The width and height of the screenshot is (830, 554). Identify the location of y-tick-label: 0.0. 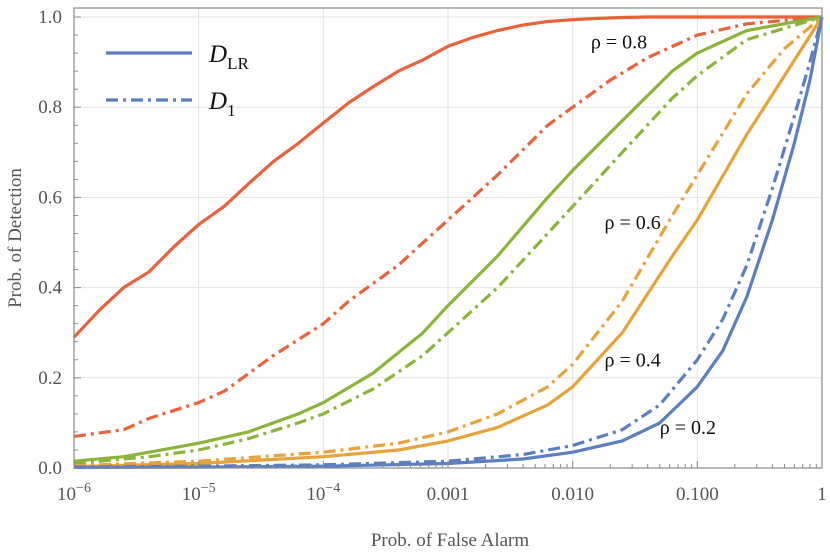
(50, 468).